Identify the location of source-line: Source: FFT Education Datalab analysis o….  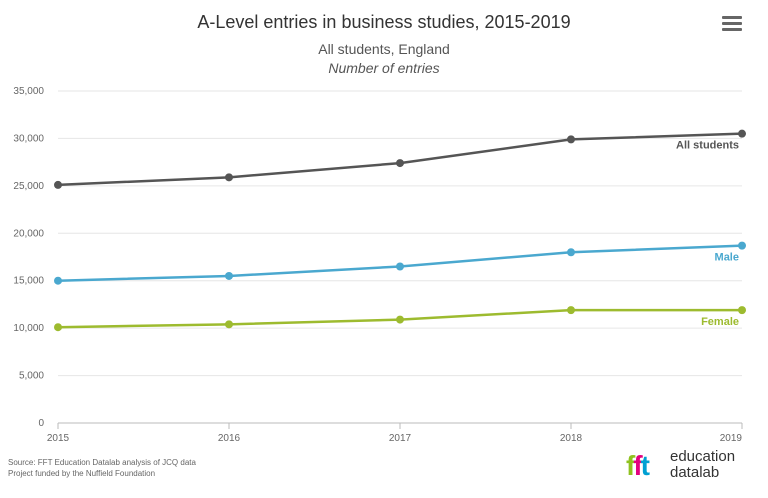
(102, 462).